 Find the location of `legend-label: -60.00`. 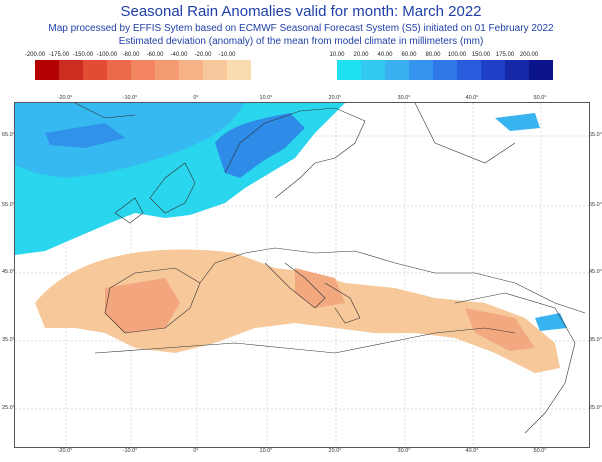

legend-label: -60.00 is located at coordinates (155, 55).